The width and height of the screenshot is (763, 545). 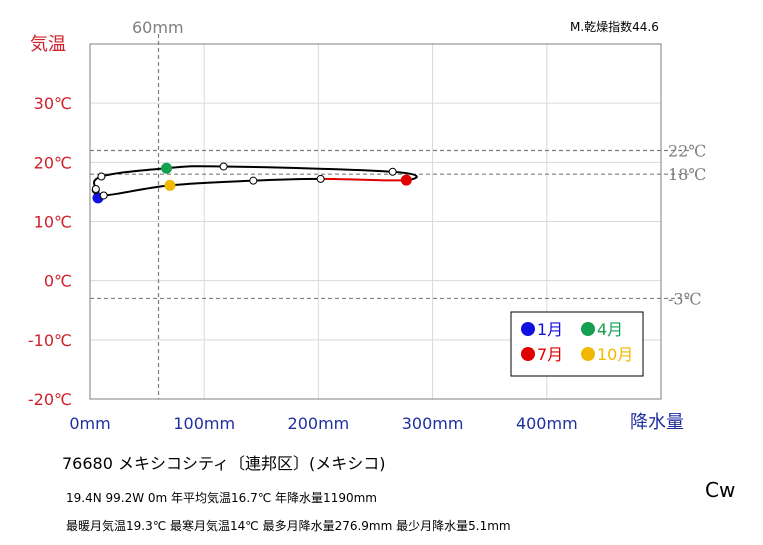 What do you see at coordinates (610, 329) in the screenshot?
I see `legend-label-4: 4月` at bounding box center [610, 329].